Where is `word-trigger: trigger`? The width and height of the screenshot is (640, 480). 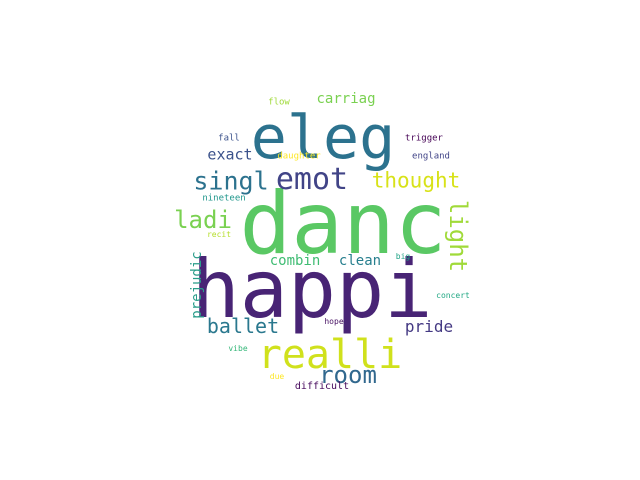 word-trigger: trigger is located at coordinates (424, 138).